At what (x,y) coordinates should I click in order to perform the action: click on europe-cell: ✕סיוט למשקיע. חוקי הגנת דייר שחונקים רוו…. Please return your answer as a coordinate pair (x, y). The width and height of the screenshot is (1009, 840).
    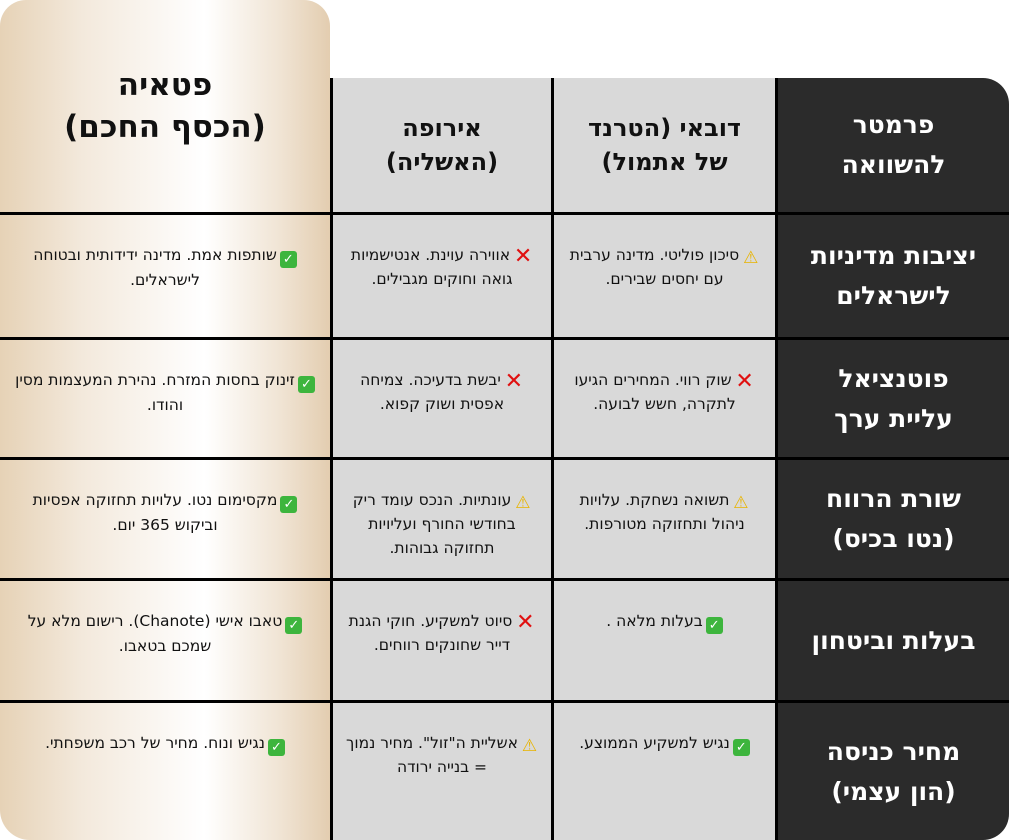
    Looking at the image, I should click on (442, 640).